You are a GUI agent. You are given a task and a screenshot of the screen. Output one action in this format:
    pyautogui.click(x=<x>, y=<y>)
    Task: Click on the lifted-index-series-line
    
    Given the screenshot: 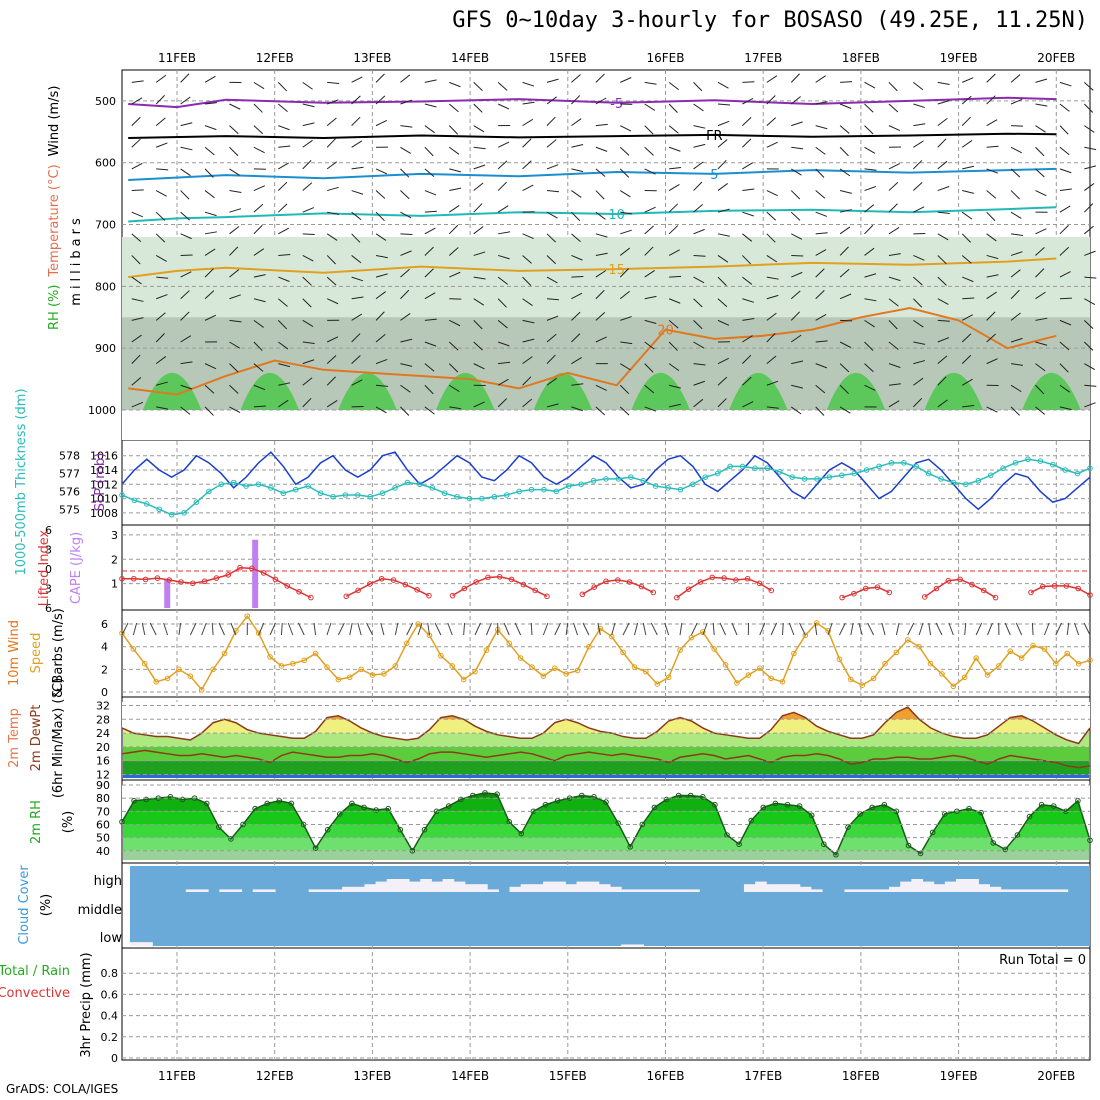 What is the action you would take?
    pyautogui.click(x=724, y=587)
    